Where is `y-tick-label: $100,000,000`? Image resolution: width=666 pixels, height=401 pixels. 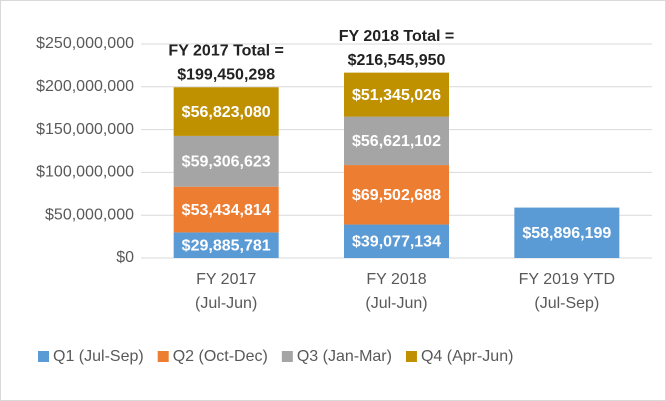
y-tick-label: $100,000,000 is located at coordinates (85, 172).